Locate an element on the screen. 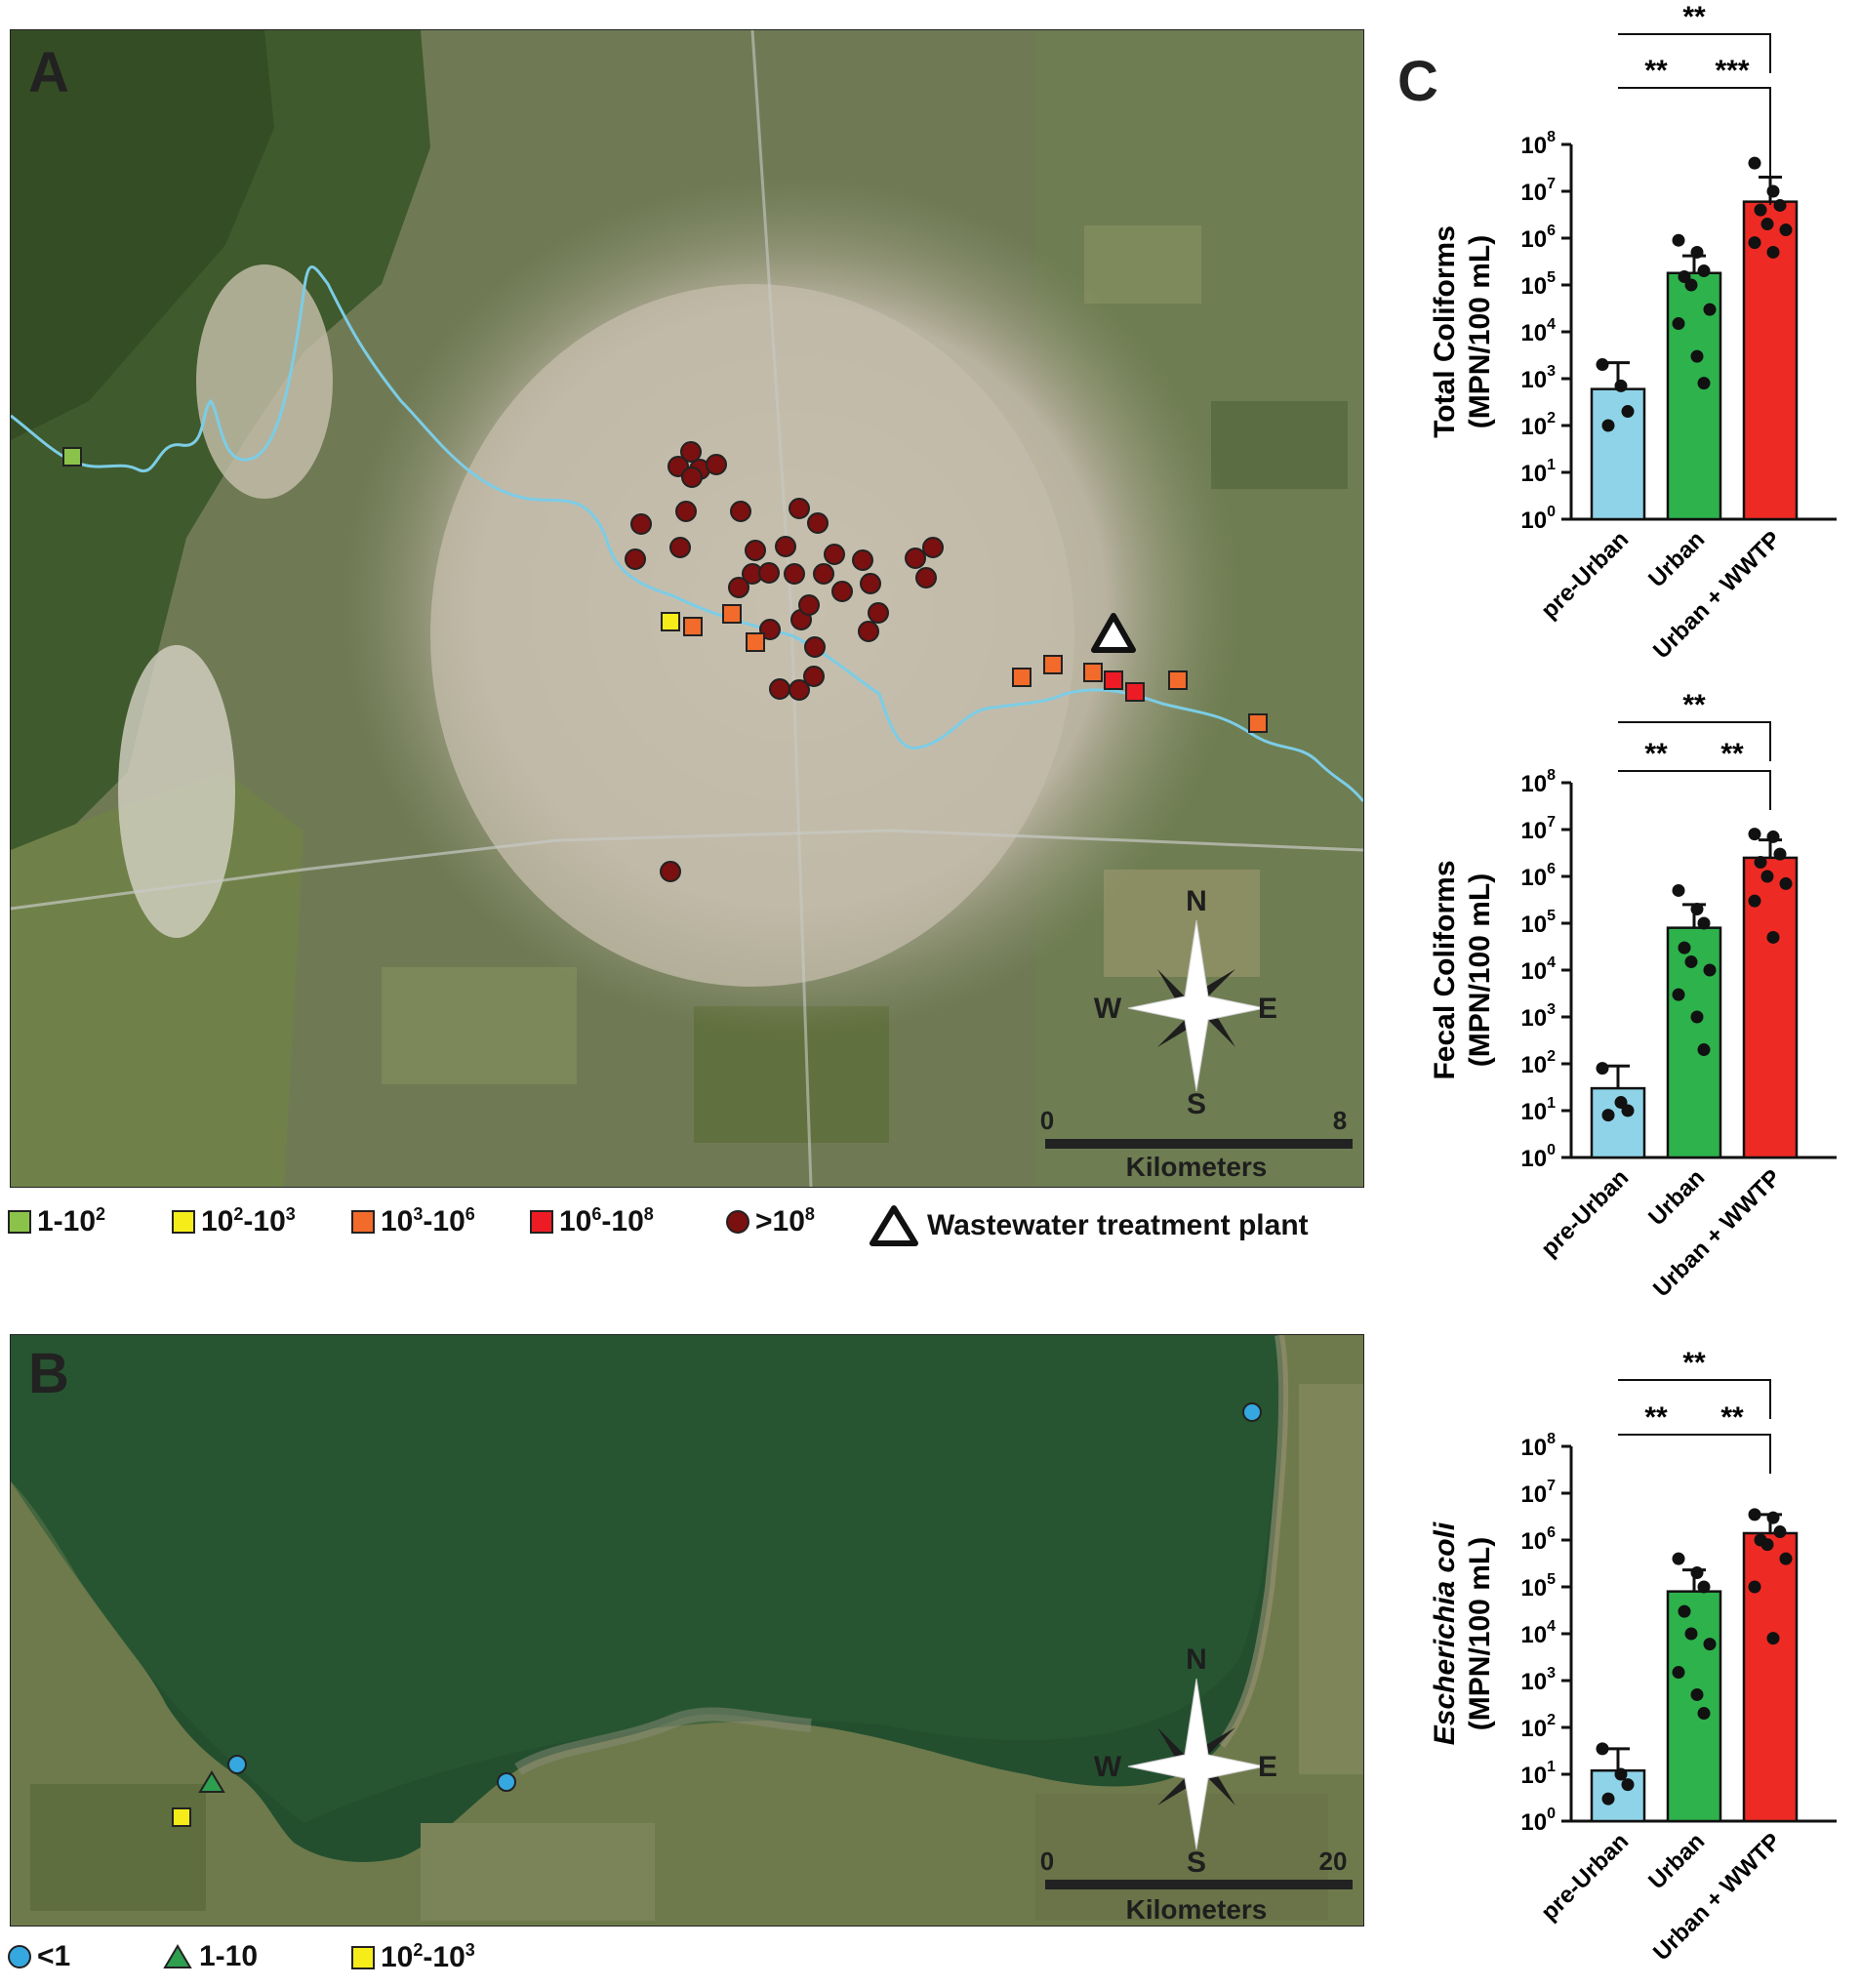 The width and height of the screenshot is (1861, 1988). legend-item-a0: 1-102 is located at coordinates (56, 1221).